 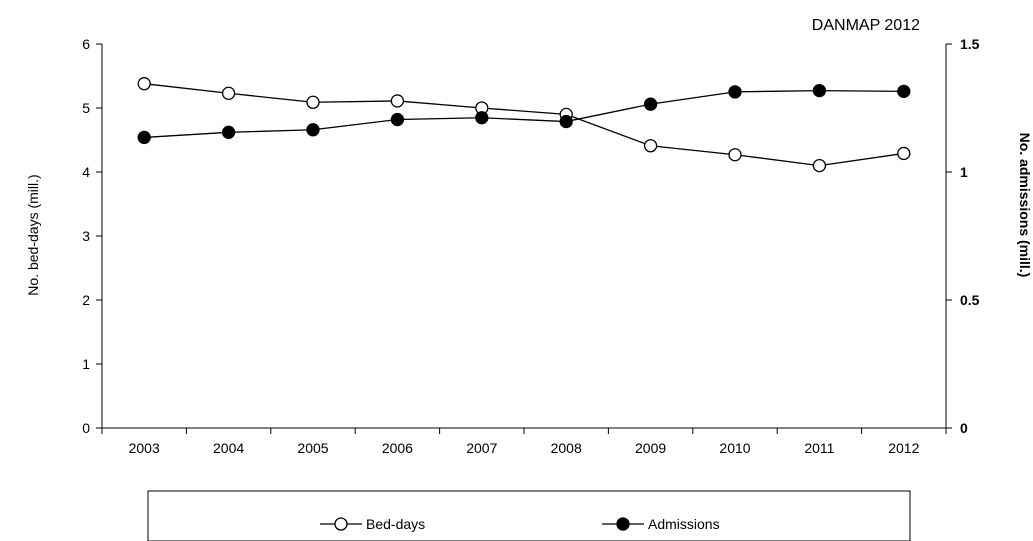 I want to click on x-tick-label: 2003, so click(x=144, y=448).